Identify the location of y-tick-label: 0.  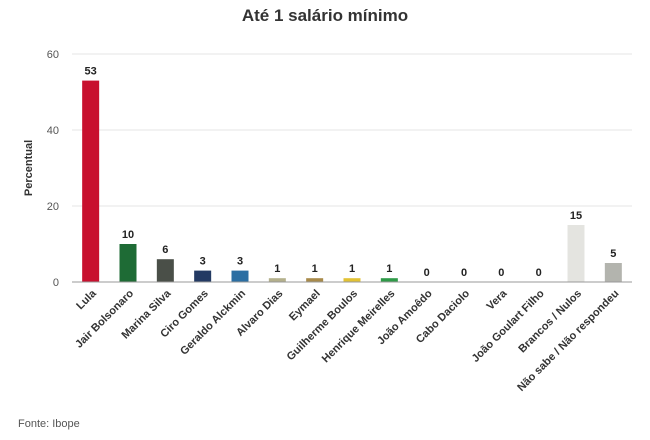
(56, 283).